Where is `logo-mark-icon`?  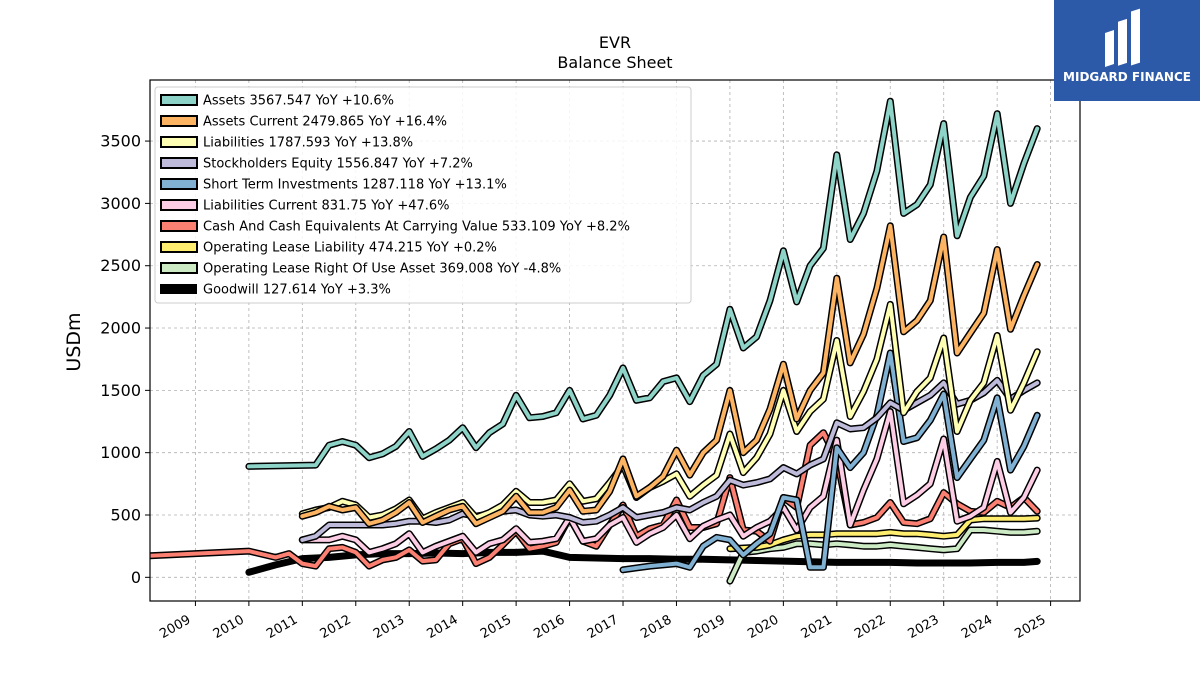 logo-mark-icon is located at coordinates (1122, 37).